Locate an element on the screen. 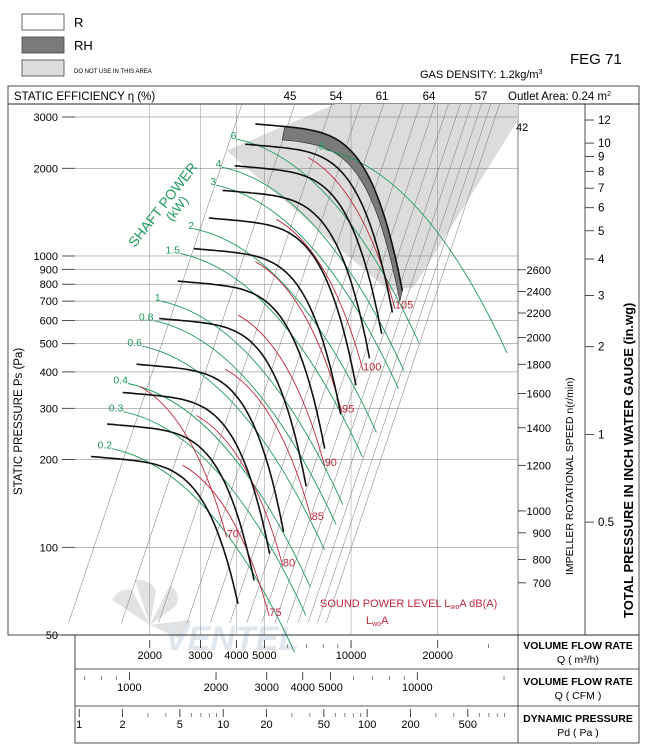 Image resolution: width=647 pixels, height=750 pixels. speed-label-1800: 1800 is located at coordinates (539, 365).